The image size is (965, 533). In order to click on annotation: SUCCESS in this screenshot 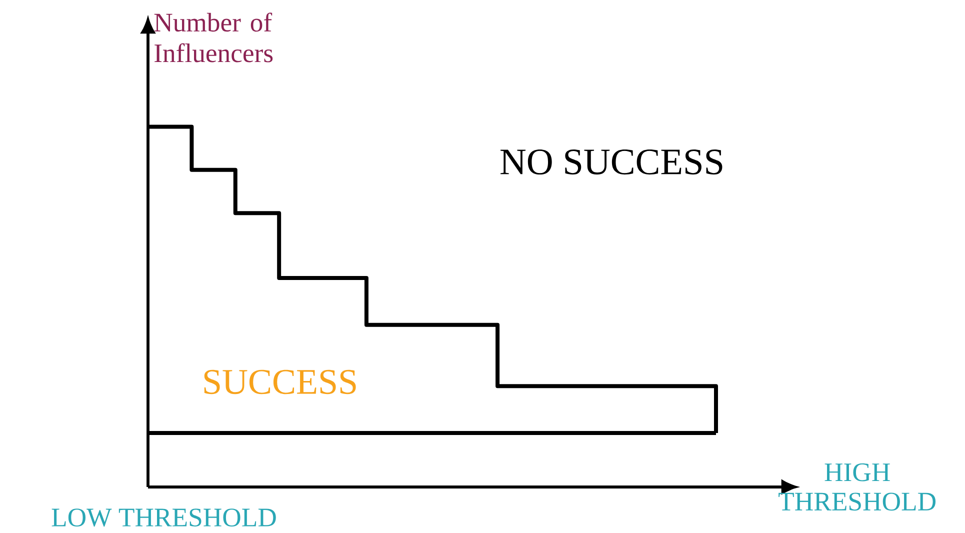, I will do `click(280, 382)`.